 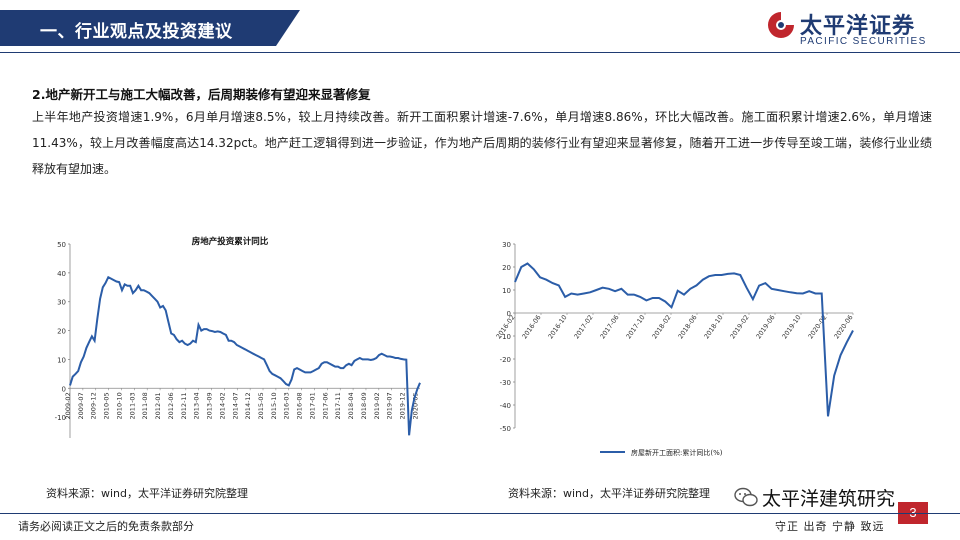 What do you see at coordinates (364, 405) in the screenshot?
I see `left-x-tick-label: 2018-09` at bounding box center [364, 405].